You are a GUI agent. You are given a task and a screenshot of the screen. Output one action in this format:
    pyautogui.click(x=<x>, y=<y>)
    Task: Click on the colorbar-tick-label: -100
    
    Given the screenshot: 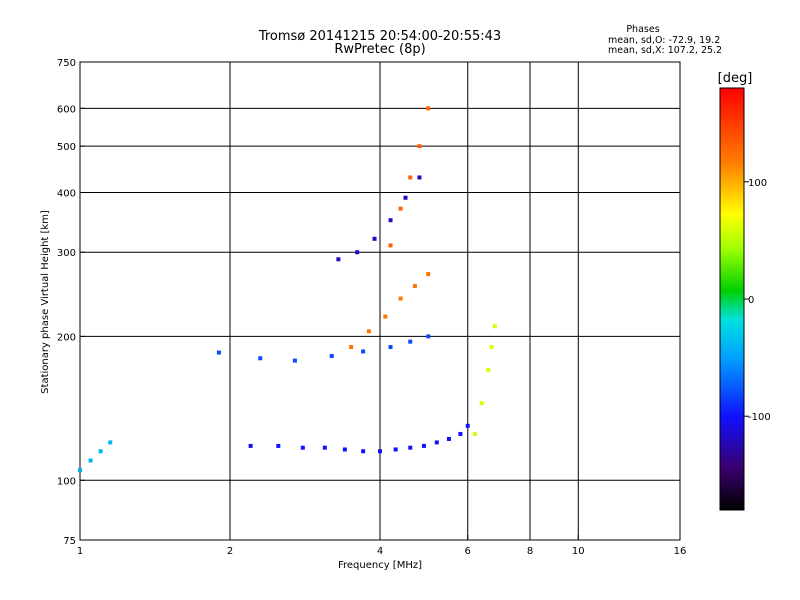 What is the action you would take?
    pyautogui.click(x=759, y=417)
    